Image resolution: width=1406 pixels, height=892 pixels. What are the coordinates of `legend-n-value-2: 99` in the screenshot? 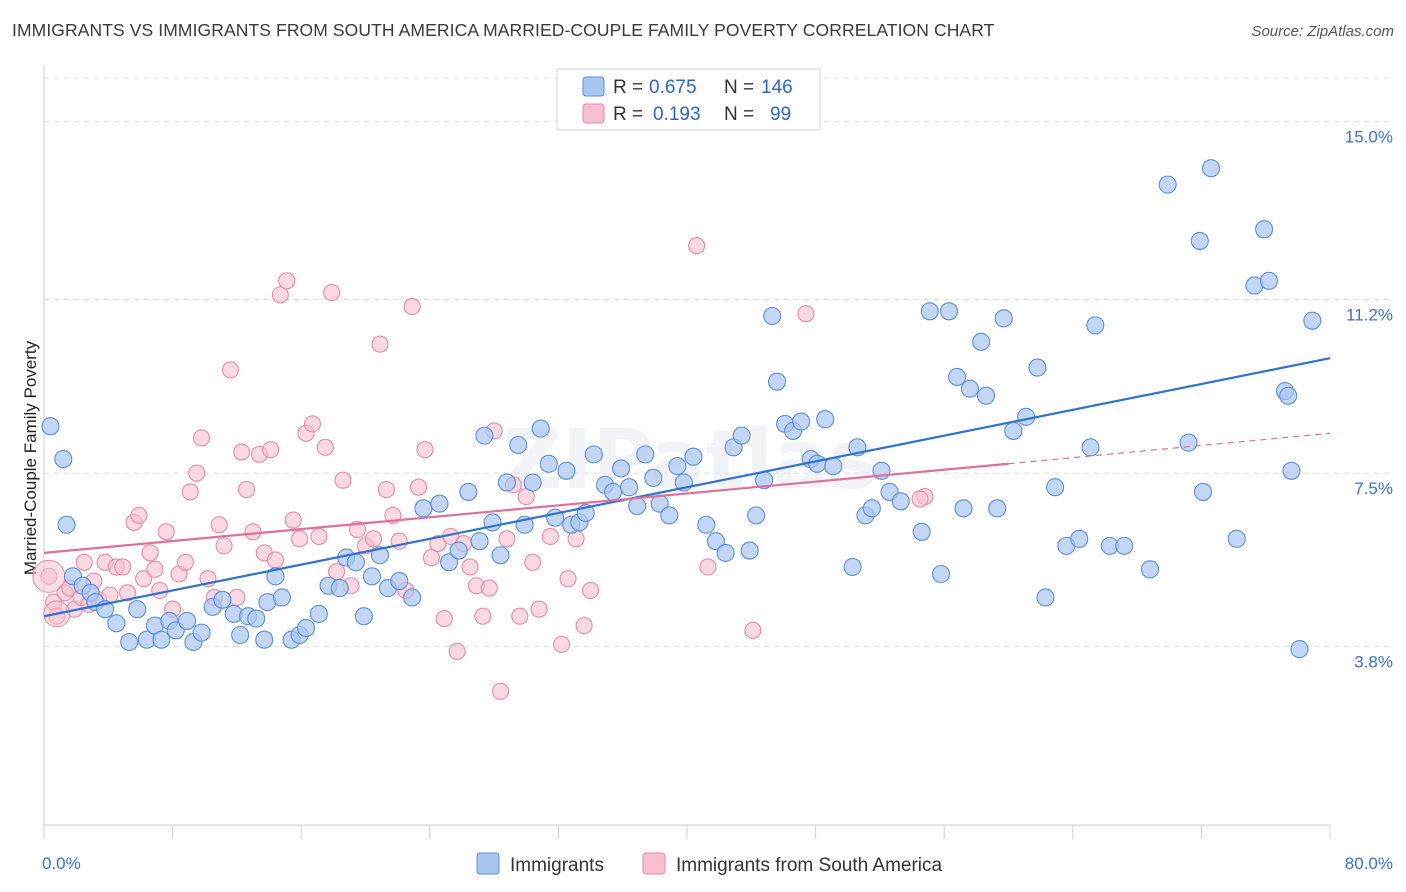 It's located at (780, 114).